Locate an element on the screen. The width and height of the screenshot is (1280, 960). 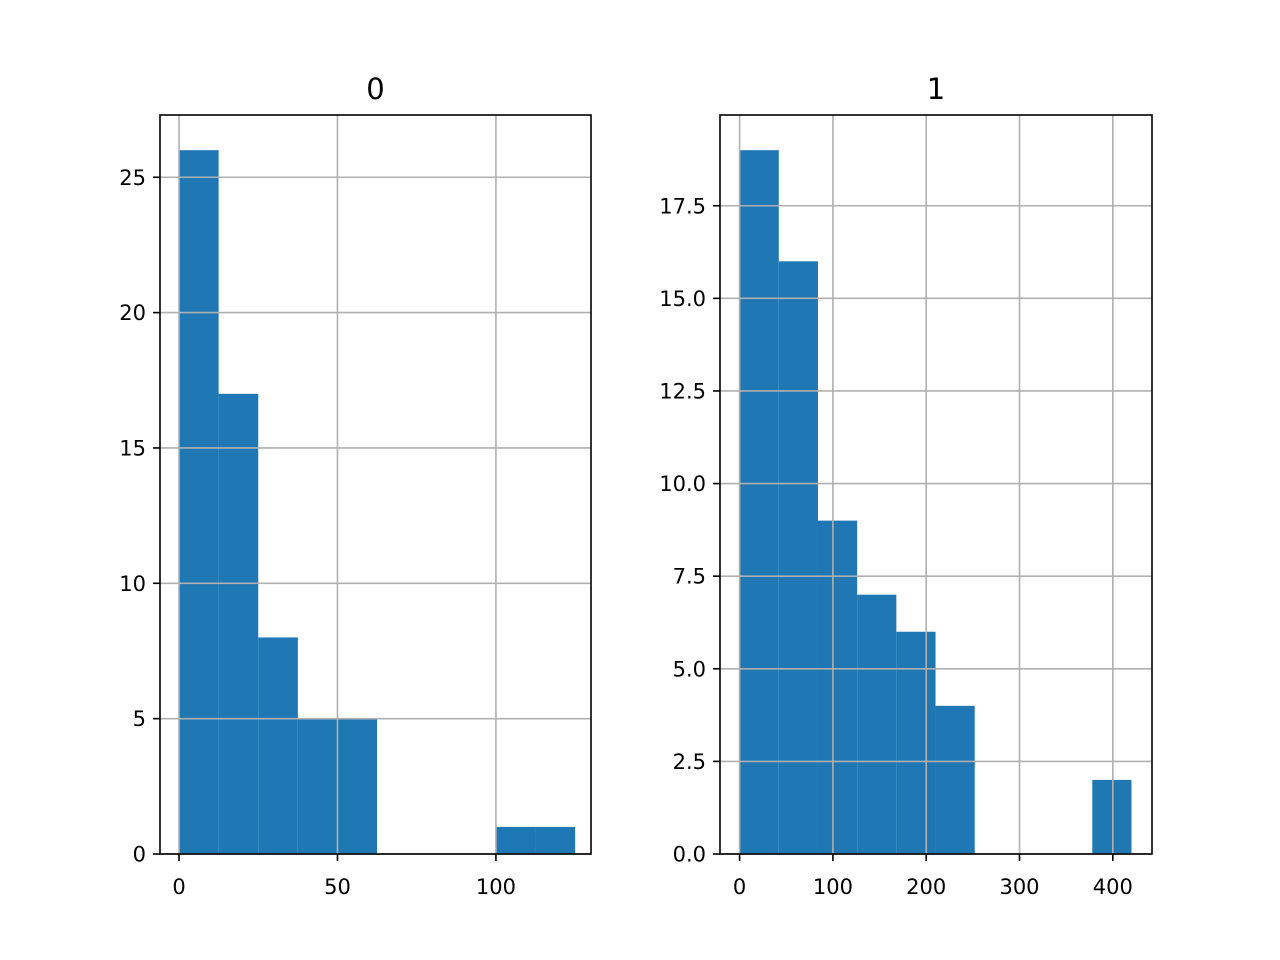
x-tick-label-0-1: 50 is located at coordinates (337, 887).